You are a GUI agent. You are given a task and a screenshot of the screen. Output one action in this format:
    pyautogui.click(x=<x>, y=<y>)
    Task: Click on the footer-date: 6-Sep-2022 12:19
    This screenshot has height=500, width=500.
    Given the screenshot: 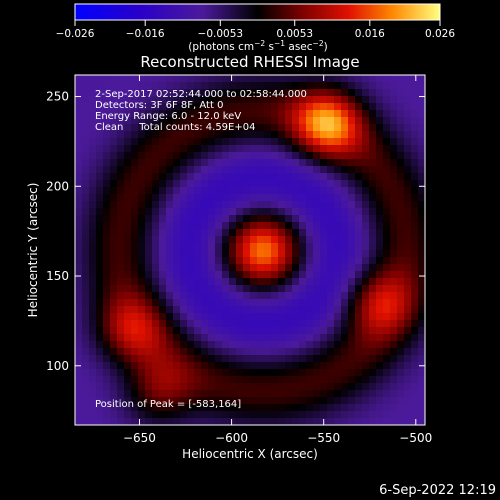 What is the action you would take?
    pyautogui.click(x=437, y=490)
    